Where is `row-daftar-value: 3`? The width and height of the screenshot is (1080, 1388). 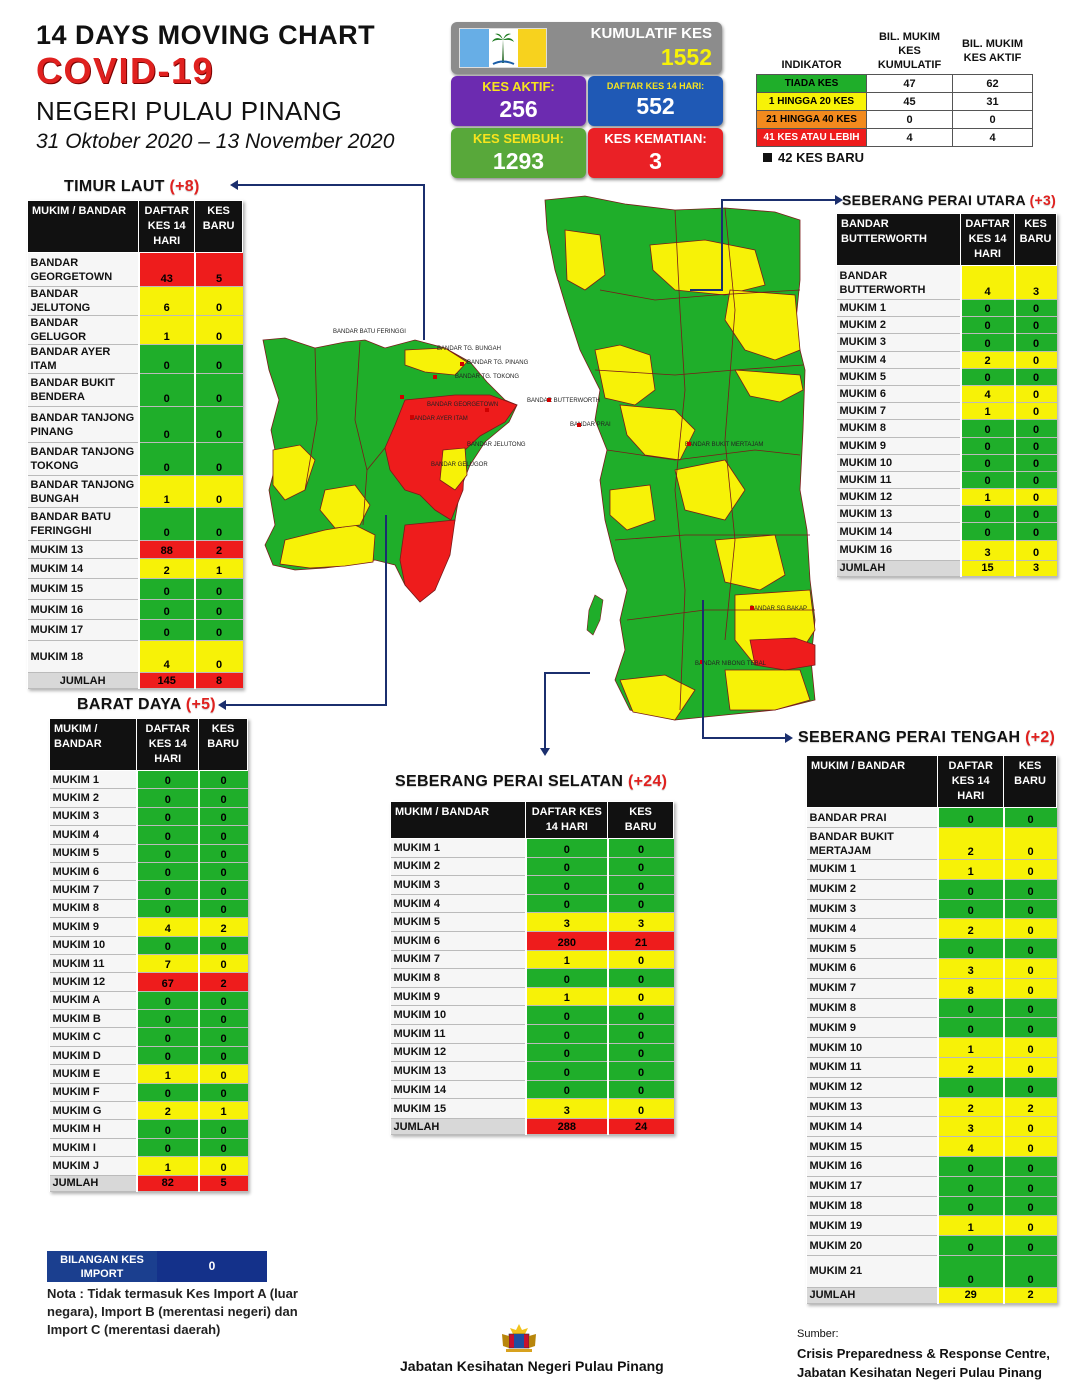
row-daftar-value: 3 is located at coordinates (987, 550).